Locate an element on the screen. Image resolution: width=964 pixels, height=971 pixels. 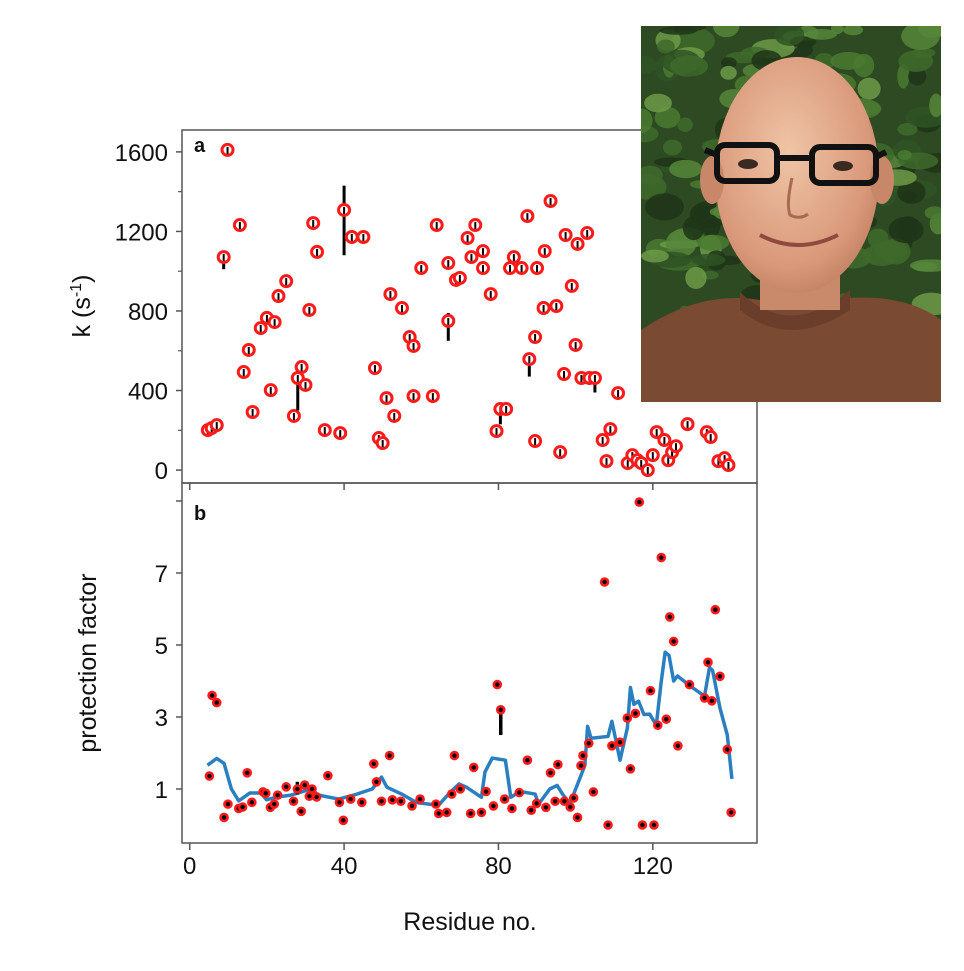
x-tick-label: 80 is located at coordinates (498, 866).